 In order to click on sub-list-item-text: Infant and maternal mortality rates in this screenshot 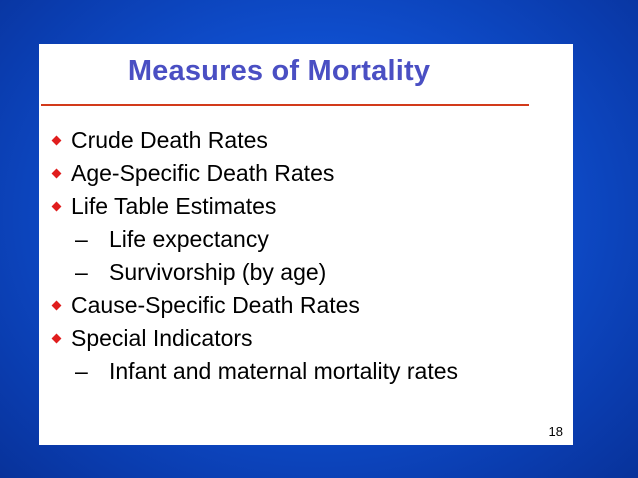, I will do `click(283, 371)`.